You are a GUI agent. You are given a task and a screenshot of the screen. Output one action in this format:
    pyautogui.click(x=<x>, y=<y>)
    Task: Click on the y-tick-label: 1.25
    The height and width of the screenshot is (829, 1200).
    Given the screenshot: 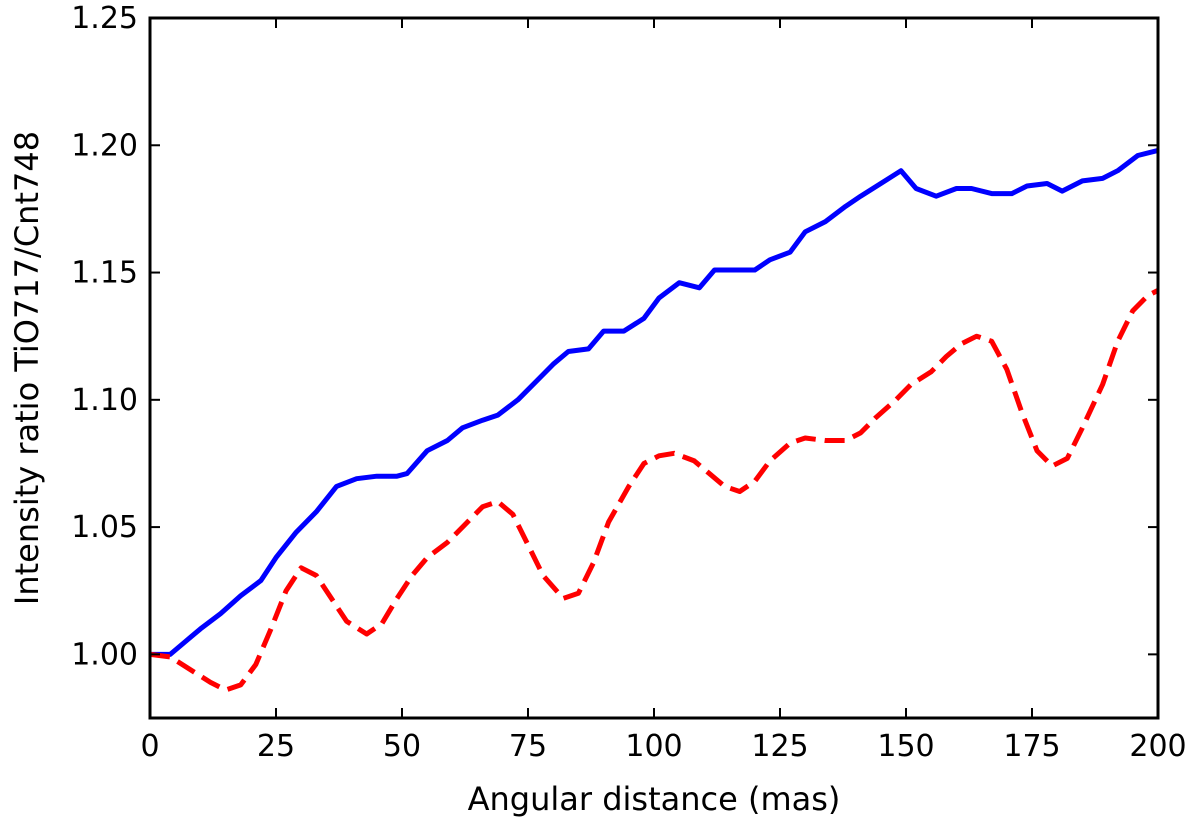 What is the action you would take?
    pyautogui.click(x=104, y=18)
    